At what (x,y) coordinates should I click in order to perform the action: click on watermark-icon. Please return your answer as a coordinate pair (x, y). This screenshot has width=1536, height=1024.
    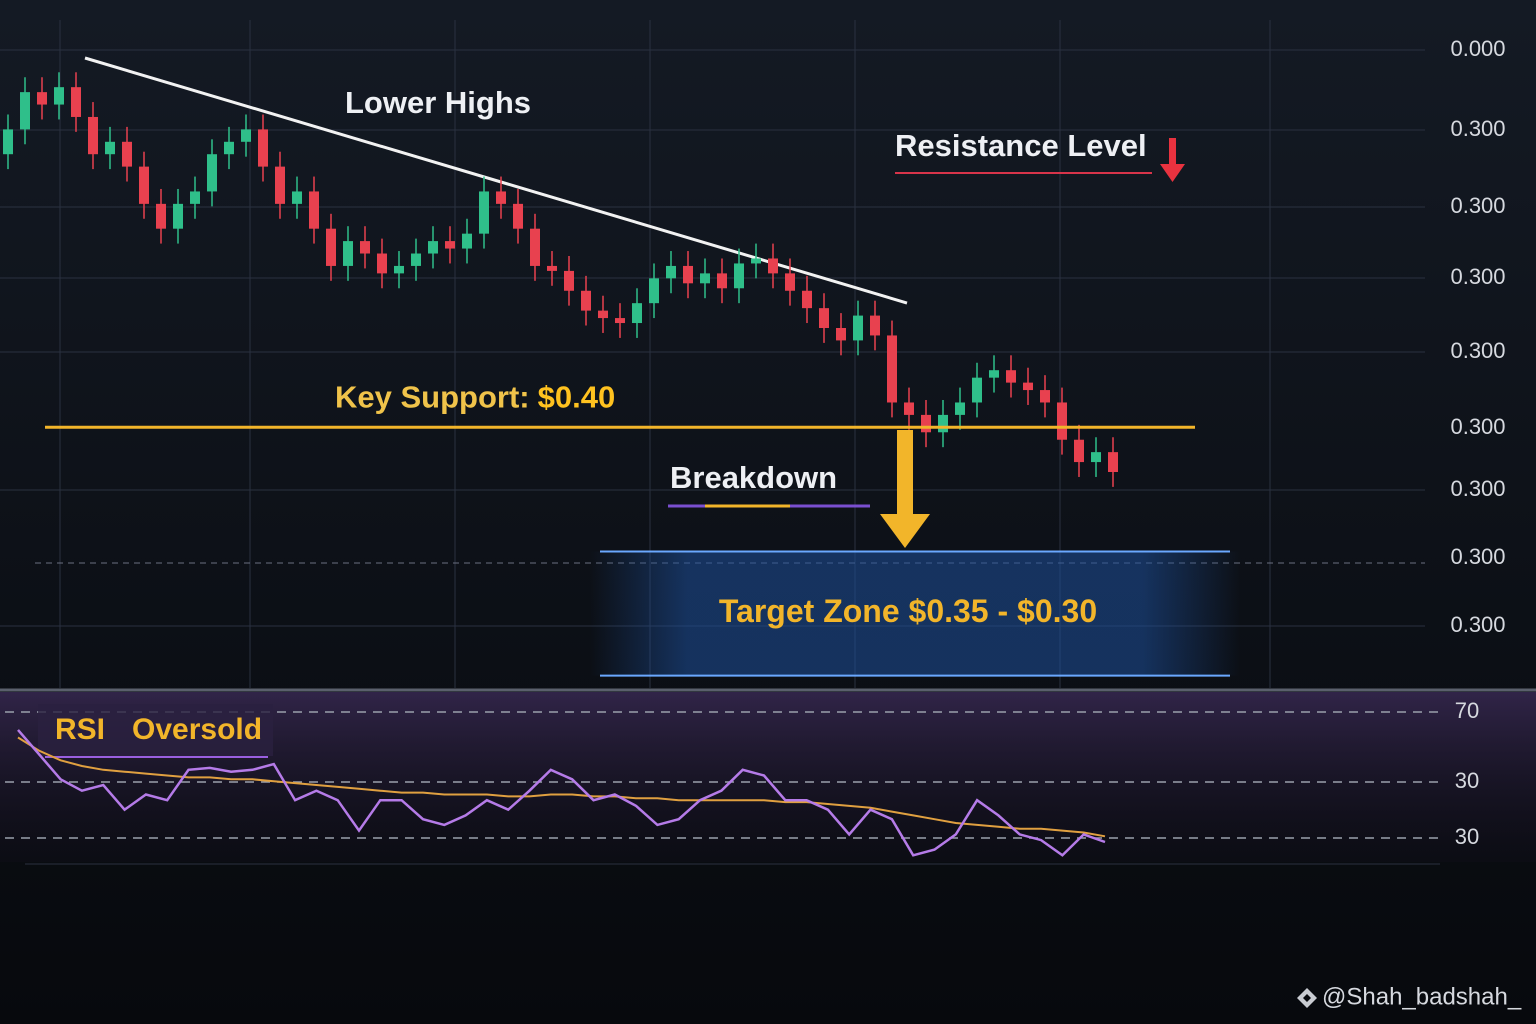
    Looking at the image, I should click on (1307, 998).